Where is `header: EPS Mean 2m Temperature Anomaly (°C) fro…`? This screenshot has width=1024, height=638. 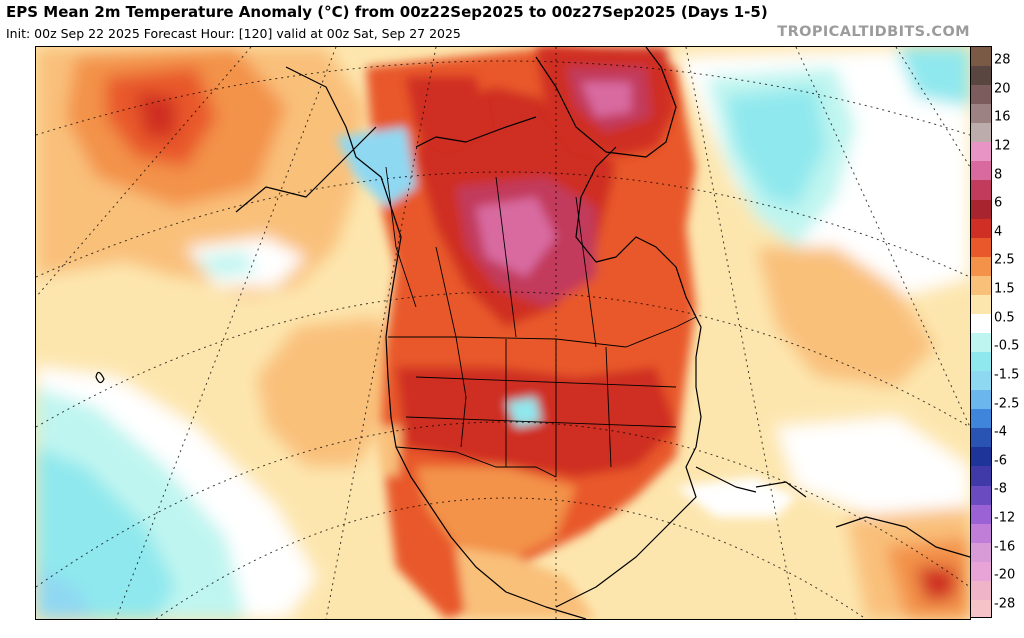 header: EPS Mean 2m Temperature Anomaly (°C) fro… is located at coordinates (512, 23).